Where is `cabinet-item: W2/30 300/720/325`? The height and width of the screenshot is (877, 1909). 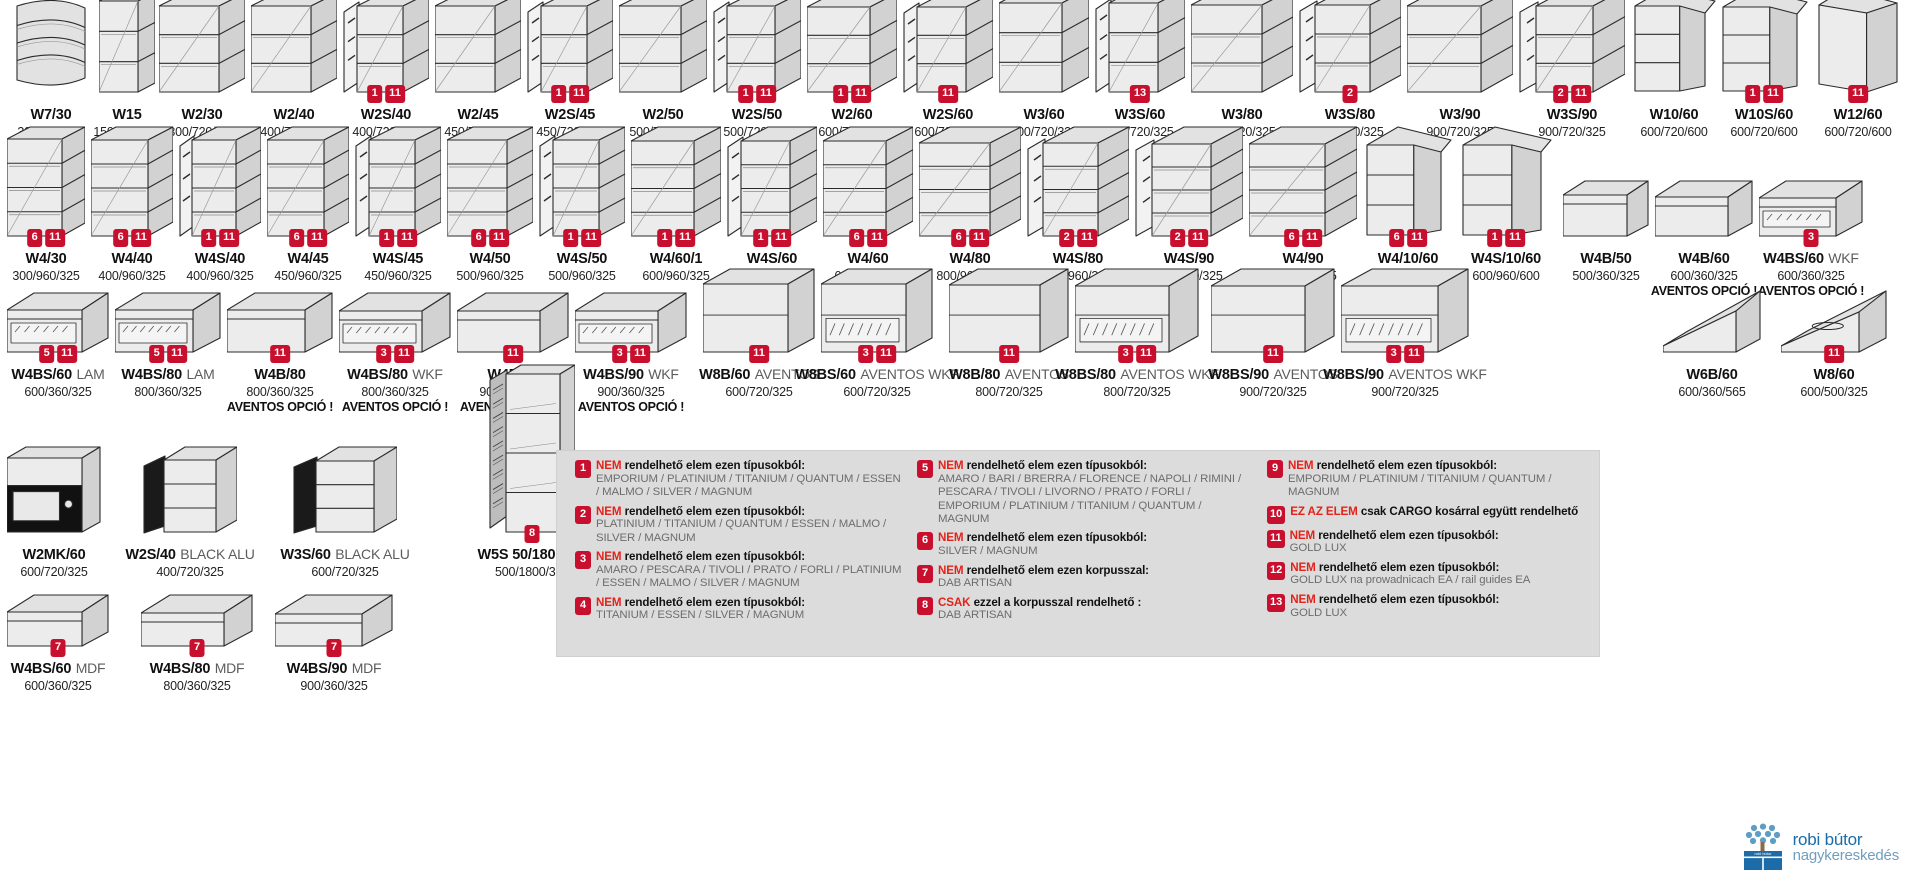
cabinet-item: W2/30 300/720/325 is located at coordinates (202, 69).